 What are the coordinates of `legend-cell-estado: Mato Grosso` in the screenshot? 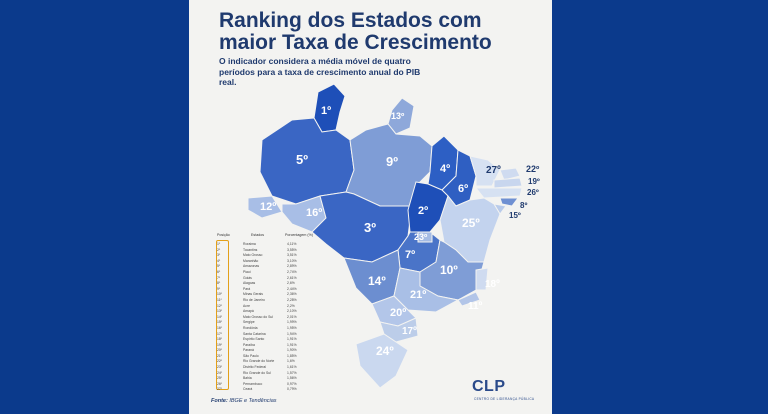 It's located at (253, 255).